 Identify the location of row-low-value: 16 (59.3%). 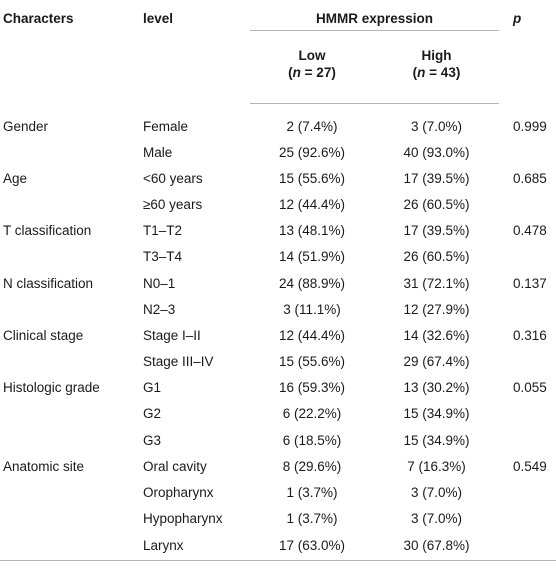
(312, 388).